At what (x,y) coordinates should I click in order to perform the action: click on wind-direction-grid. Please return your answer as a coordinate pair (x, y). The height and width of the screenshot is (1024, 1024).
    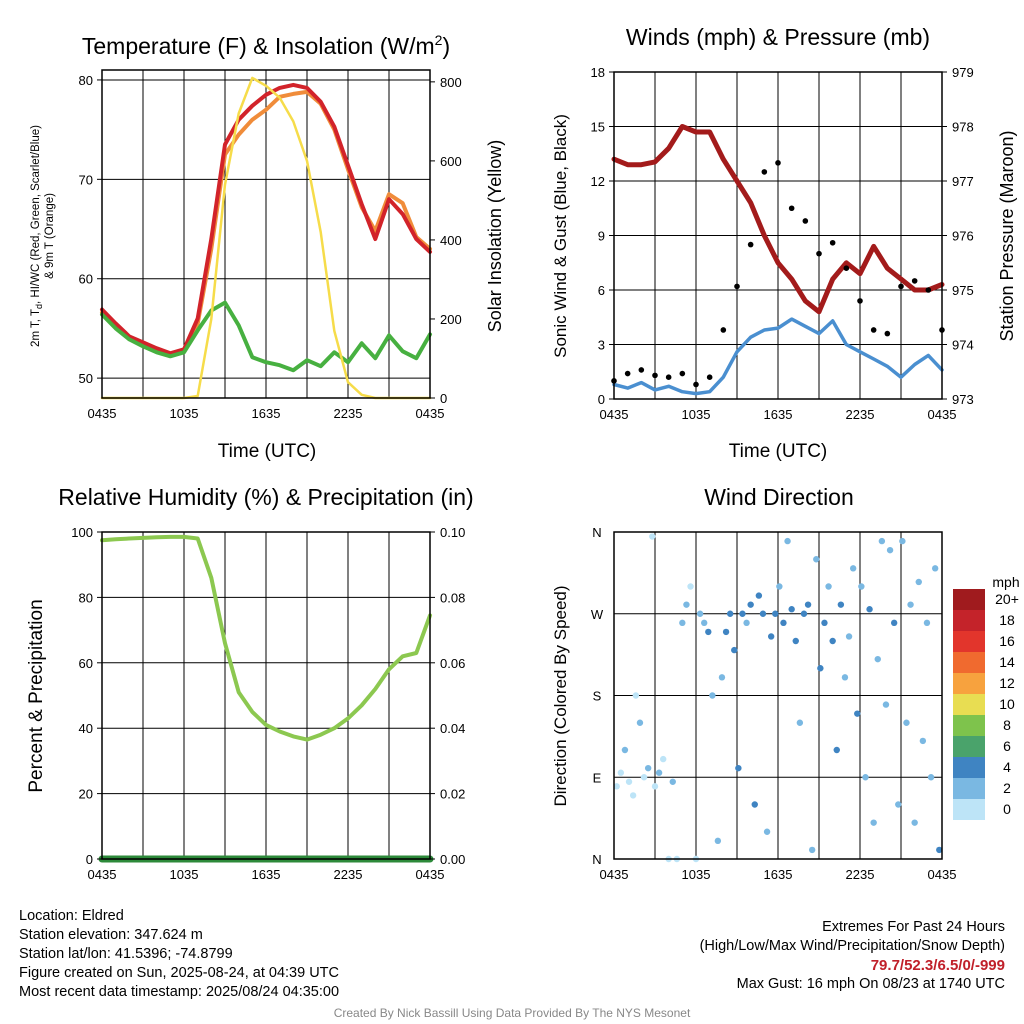
    Looking at the image, I should click on (778, 695).